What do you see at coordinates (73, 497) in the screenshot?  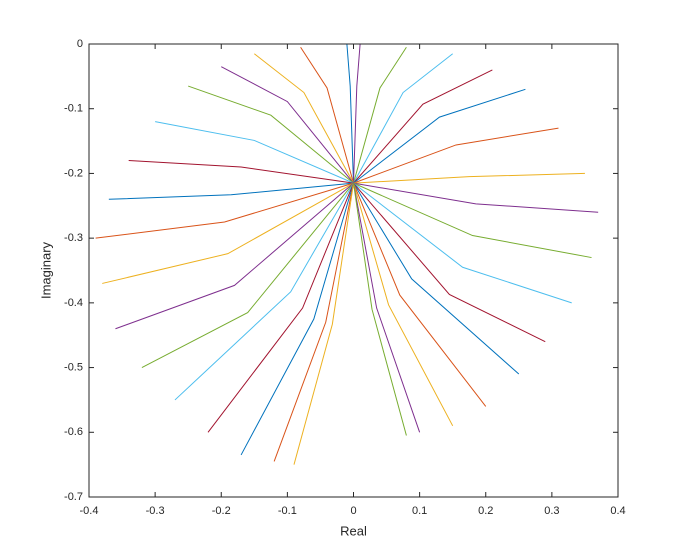 I see `y-tick-label: -0.7` at bounding box center [73, 497].